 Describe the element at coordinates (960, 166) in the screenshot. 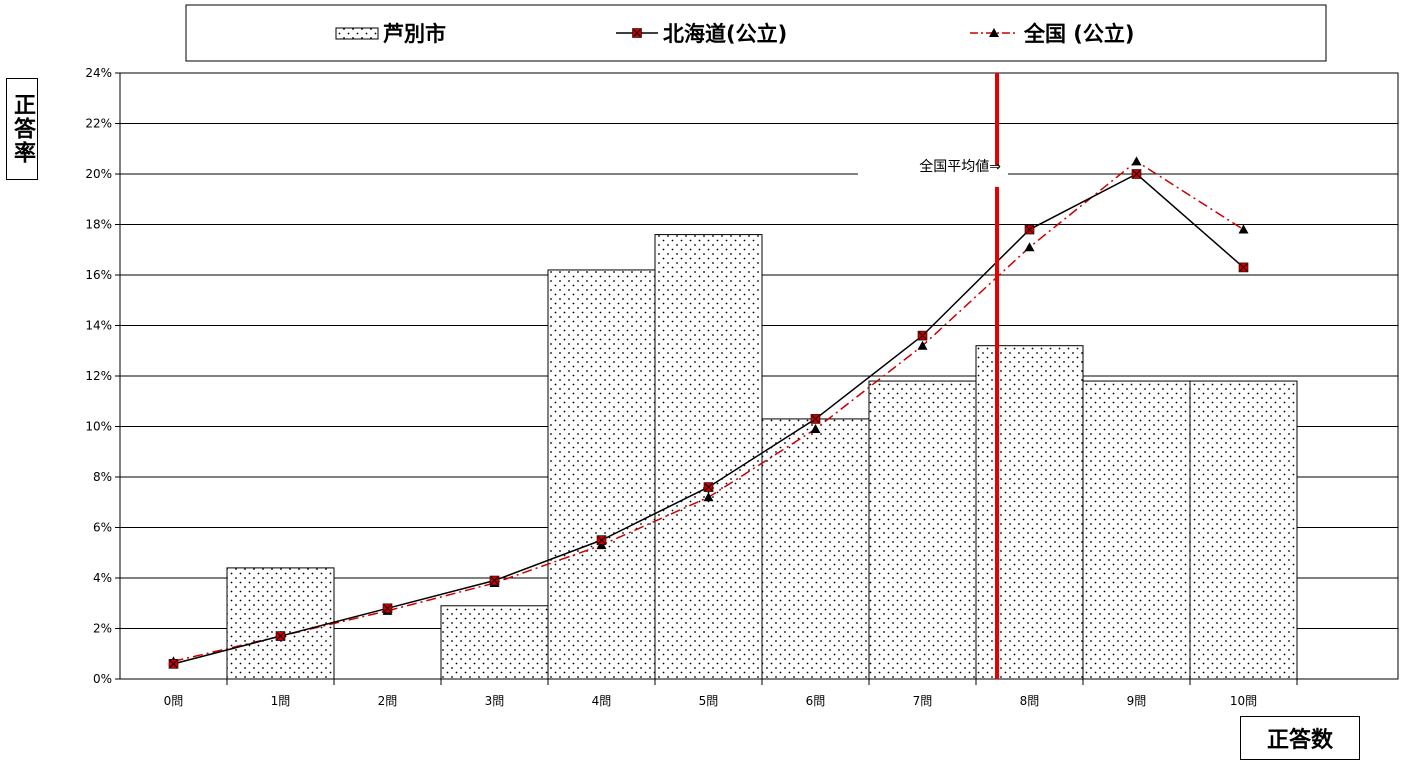

I see `average-label: 全国平均値⇒` at that location.